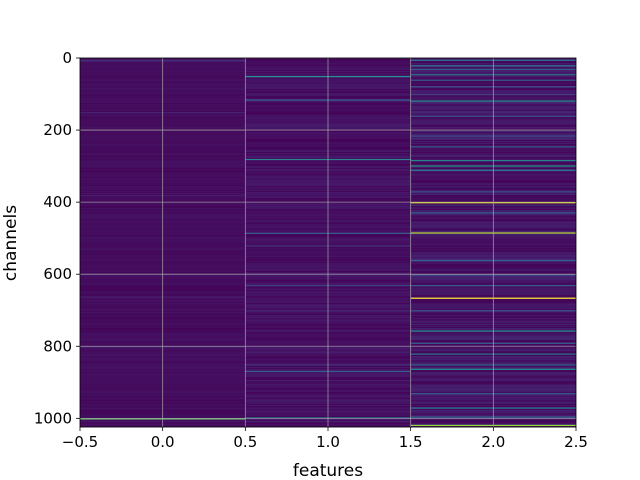  Describe the element at coordinates (576, 442) in the screenshot. I see `x-tick-label: 2.5` at that location.